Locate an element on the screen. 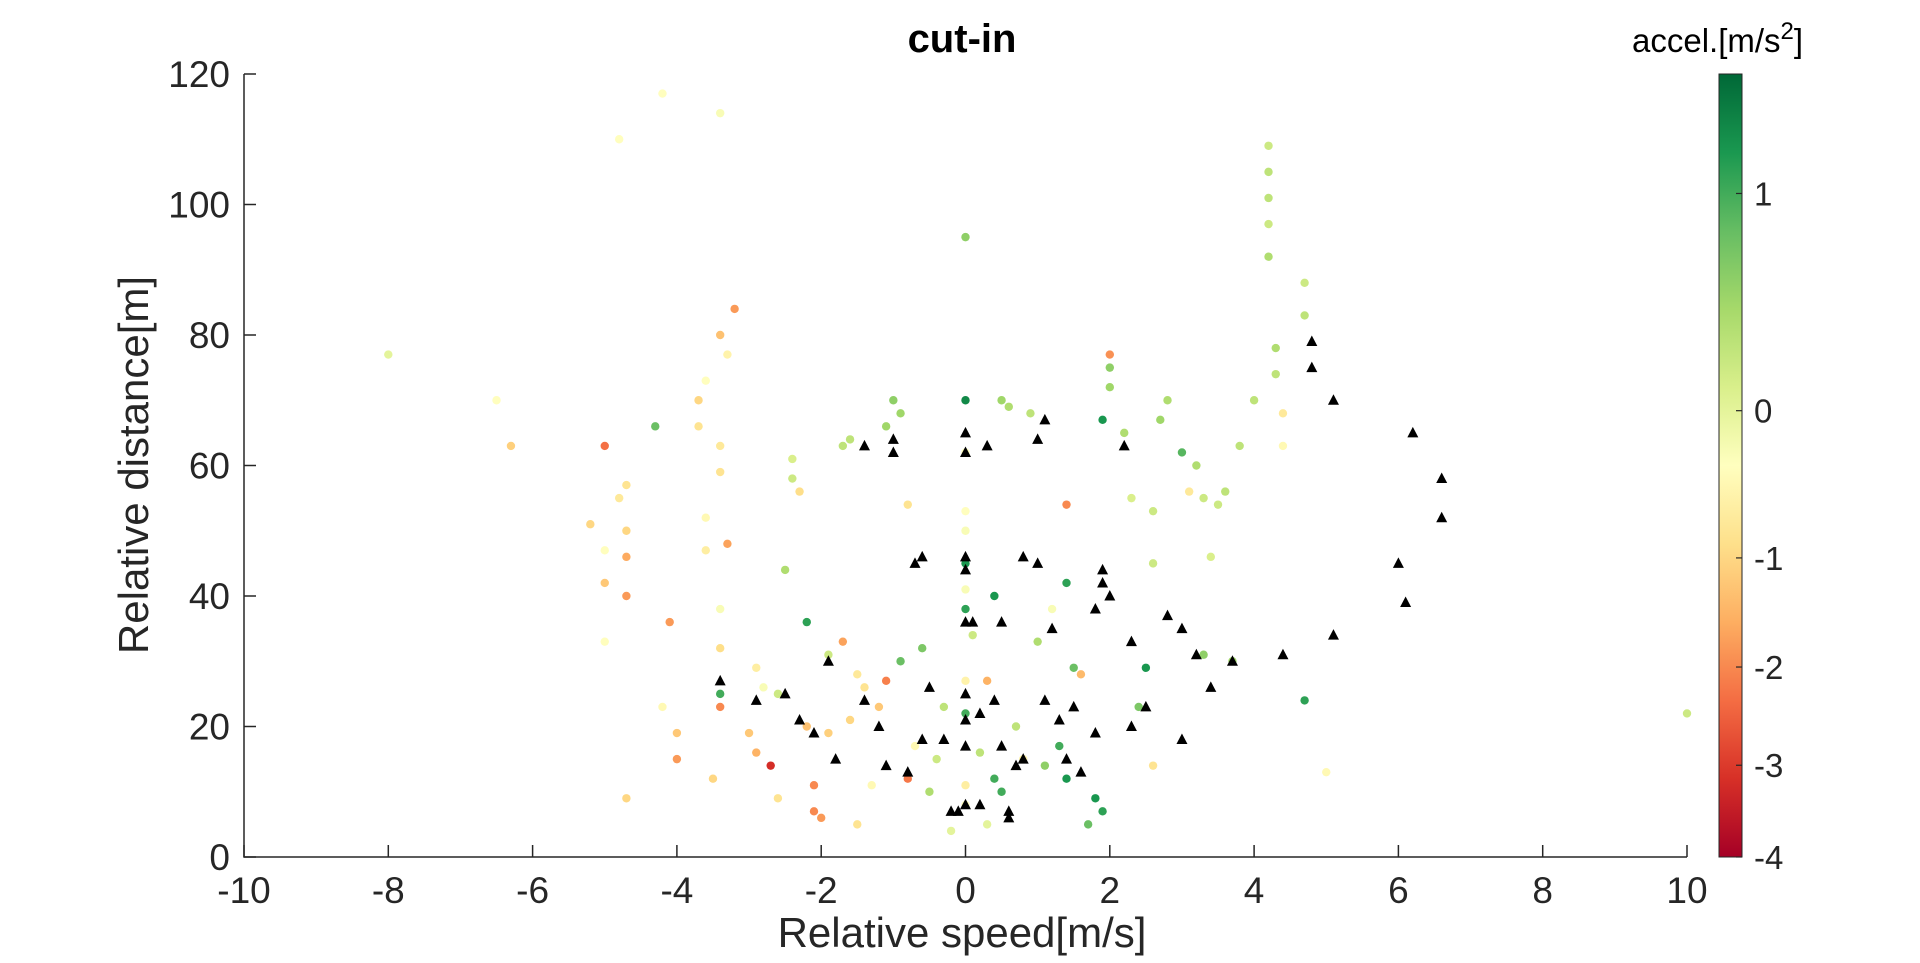 The height and width of the screenshot is (963, 1920). x-tick-label: 6 is located at coordinates (1398, 890).